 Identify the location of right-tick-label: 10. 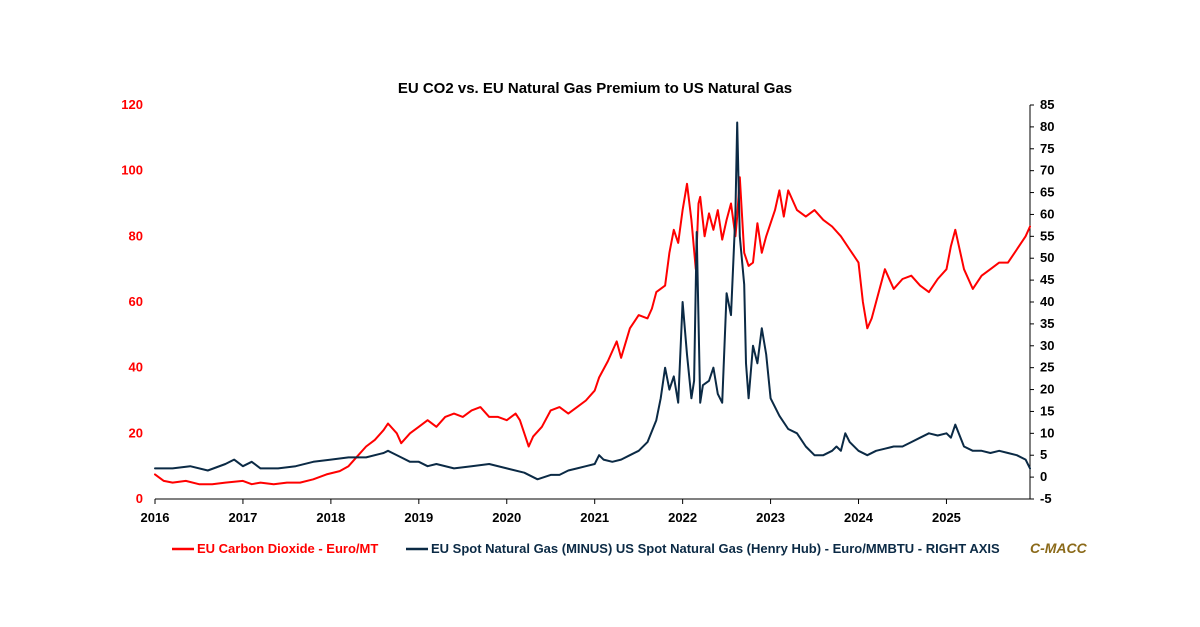
(1047, 432).